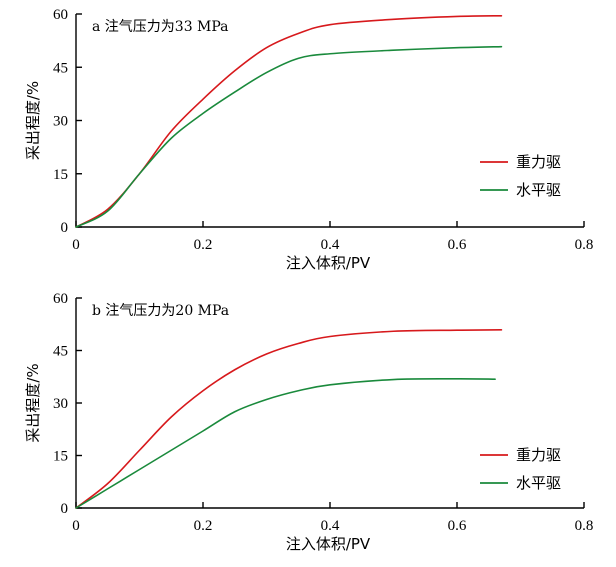 Image resolution: width=616 pixels, height=567 pixels. Describe the element at coordinates (160, 27) in the screenshot. I see `panel-title: a 注气压力为33 MPa` at that location.